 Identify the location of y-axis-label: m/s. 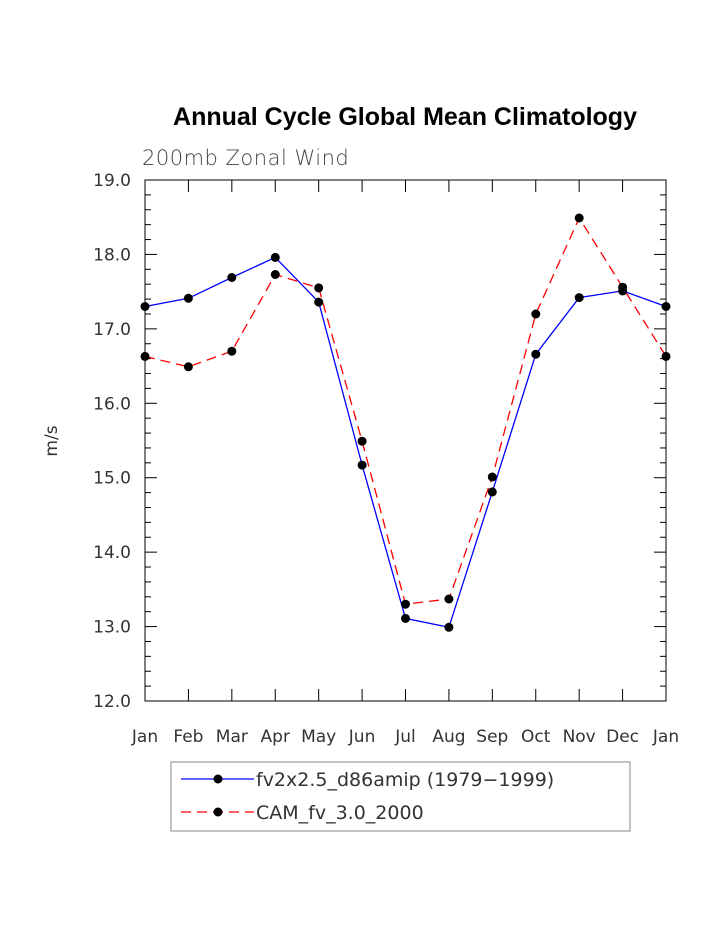
(52, 440).